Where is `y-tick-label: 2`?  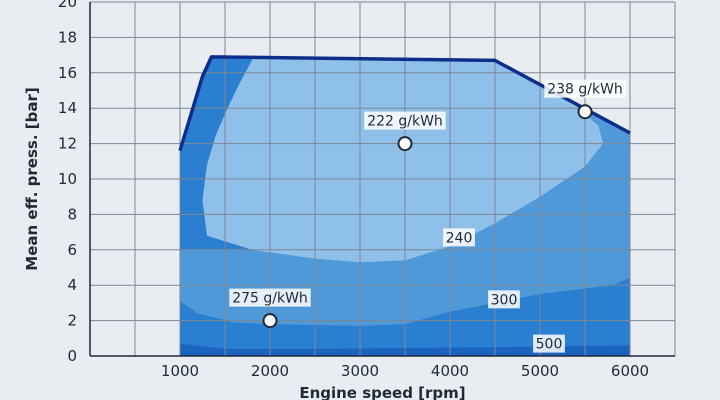 y-tick-label: 2 is located at coordinates (72, 321).